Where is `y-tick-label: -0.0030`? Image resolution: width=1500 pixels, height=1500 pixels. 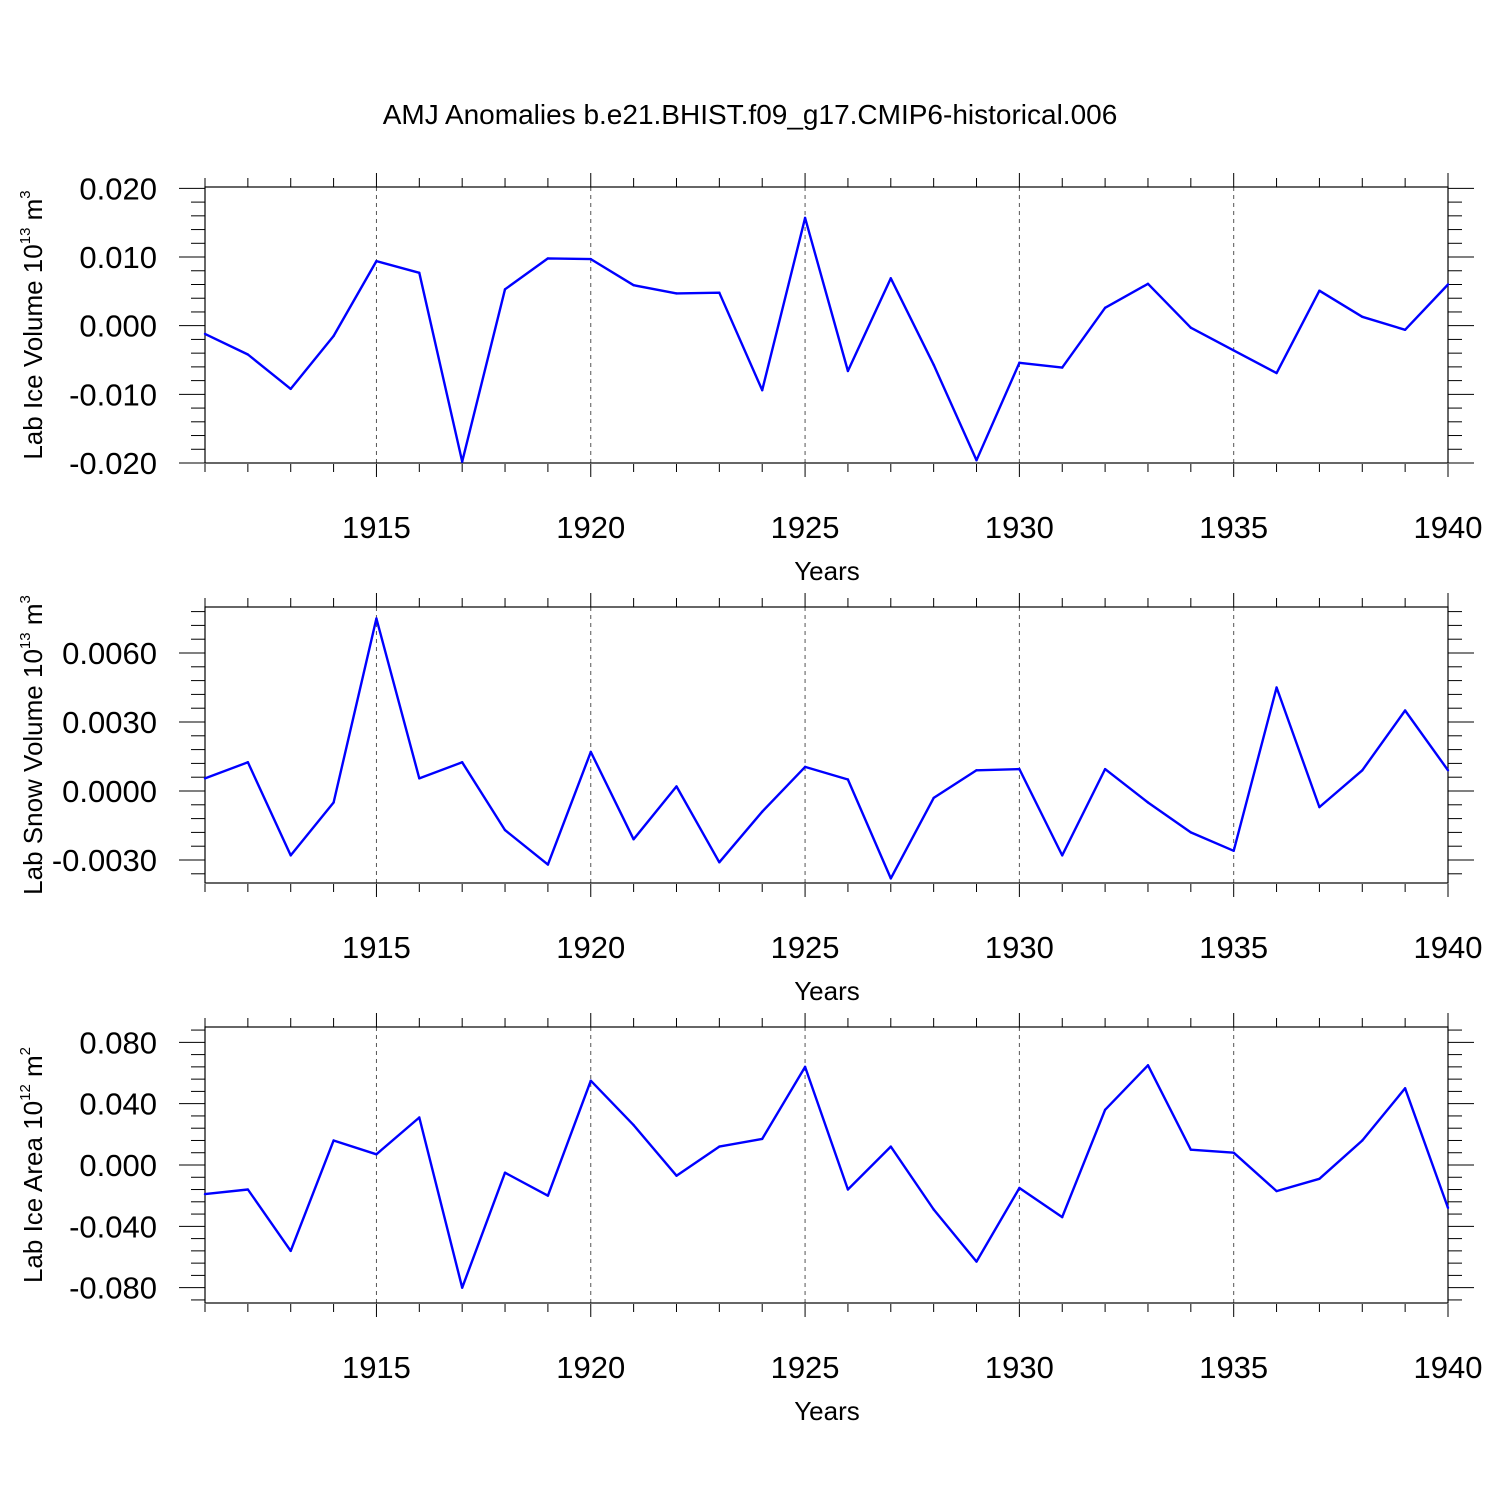 y-tick-label: -0.0030 is located at coordinates (104, 860).